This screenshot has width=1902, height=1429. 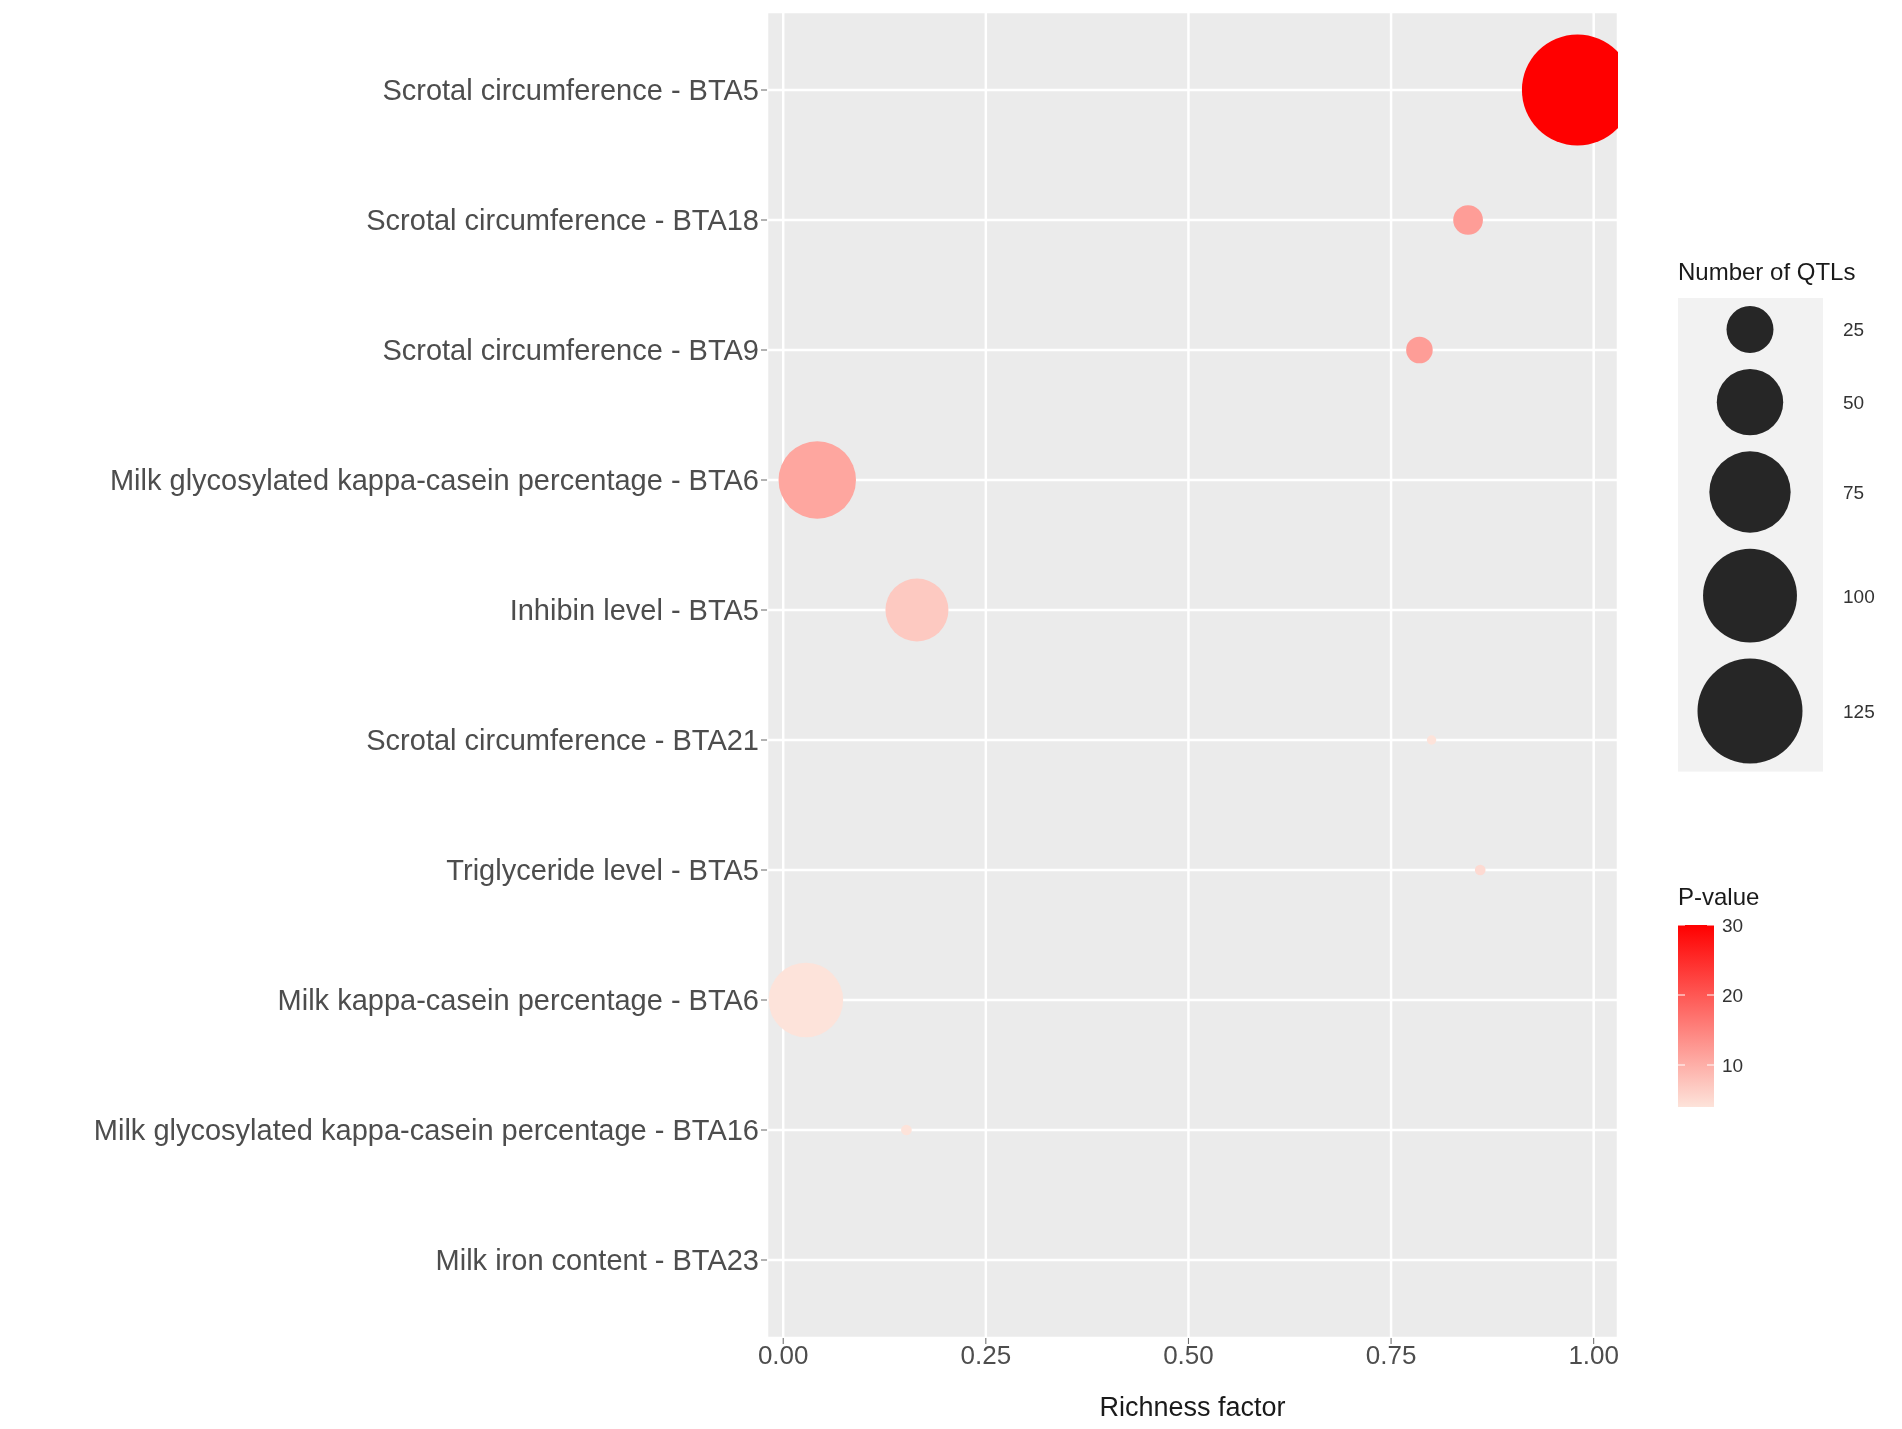 What do you see at coordinates (1593, 1355) in the screenshot?
I see `x-tick-label: 1.00` at bounding box center [1593, 1355].